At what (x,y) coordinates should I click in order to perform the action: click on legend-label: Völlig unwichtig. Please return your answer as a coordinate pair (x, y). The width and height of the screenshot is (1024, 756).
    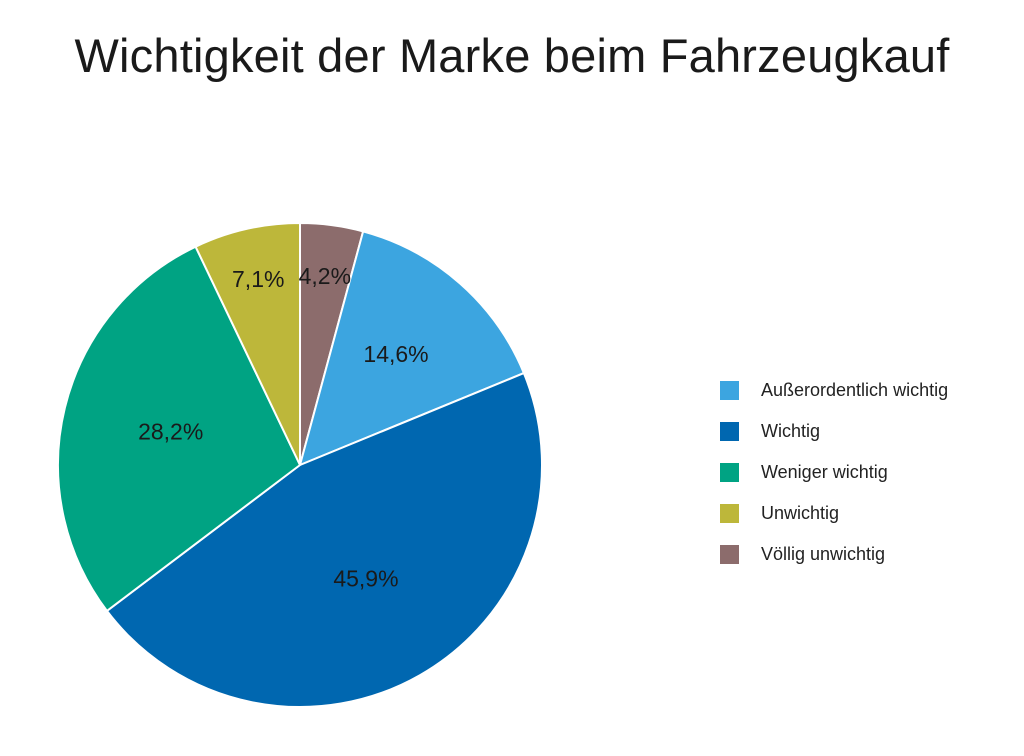
    Looking at the image, I should click on (823, 554).